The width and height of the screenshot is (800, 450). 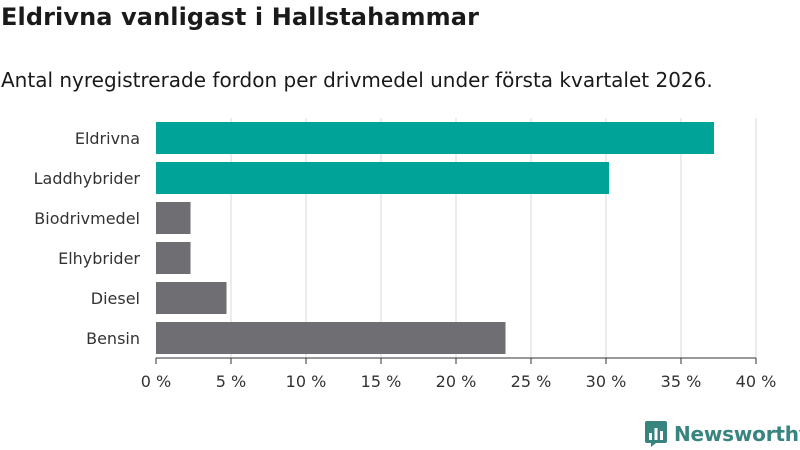 I want to click on x-tick-label: 30 %, so click(x=606, y=381).